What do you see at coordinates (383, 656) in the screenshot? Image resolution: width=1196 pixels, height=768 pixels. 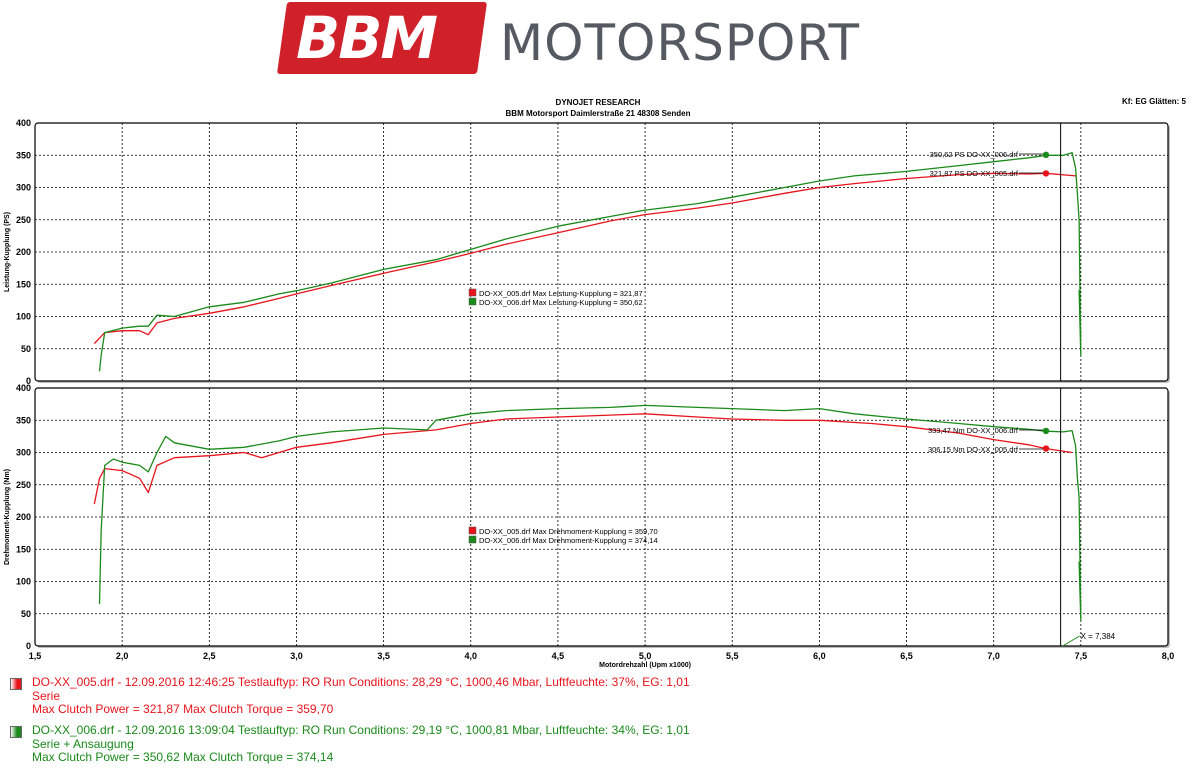 I see `x-tick-label: 3,5` at bounding box center [383, 656].